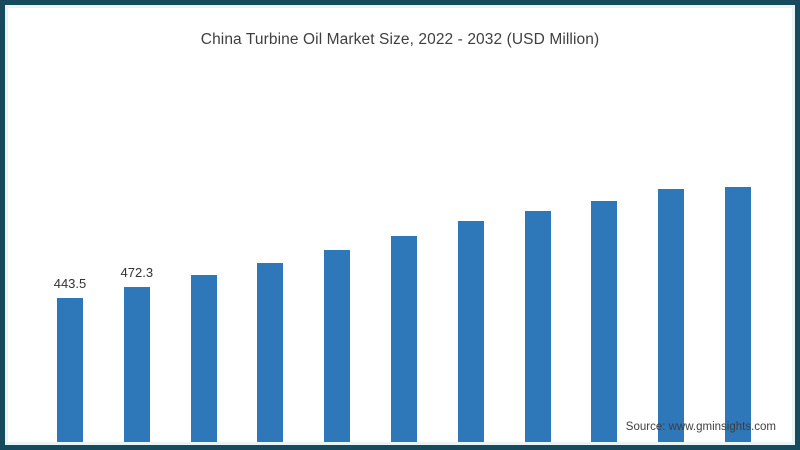  I want to click on bar-2023, so click(136, 368).